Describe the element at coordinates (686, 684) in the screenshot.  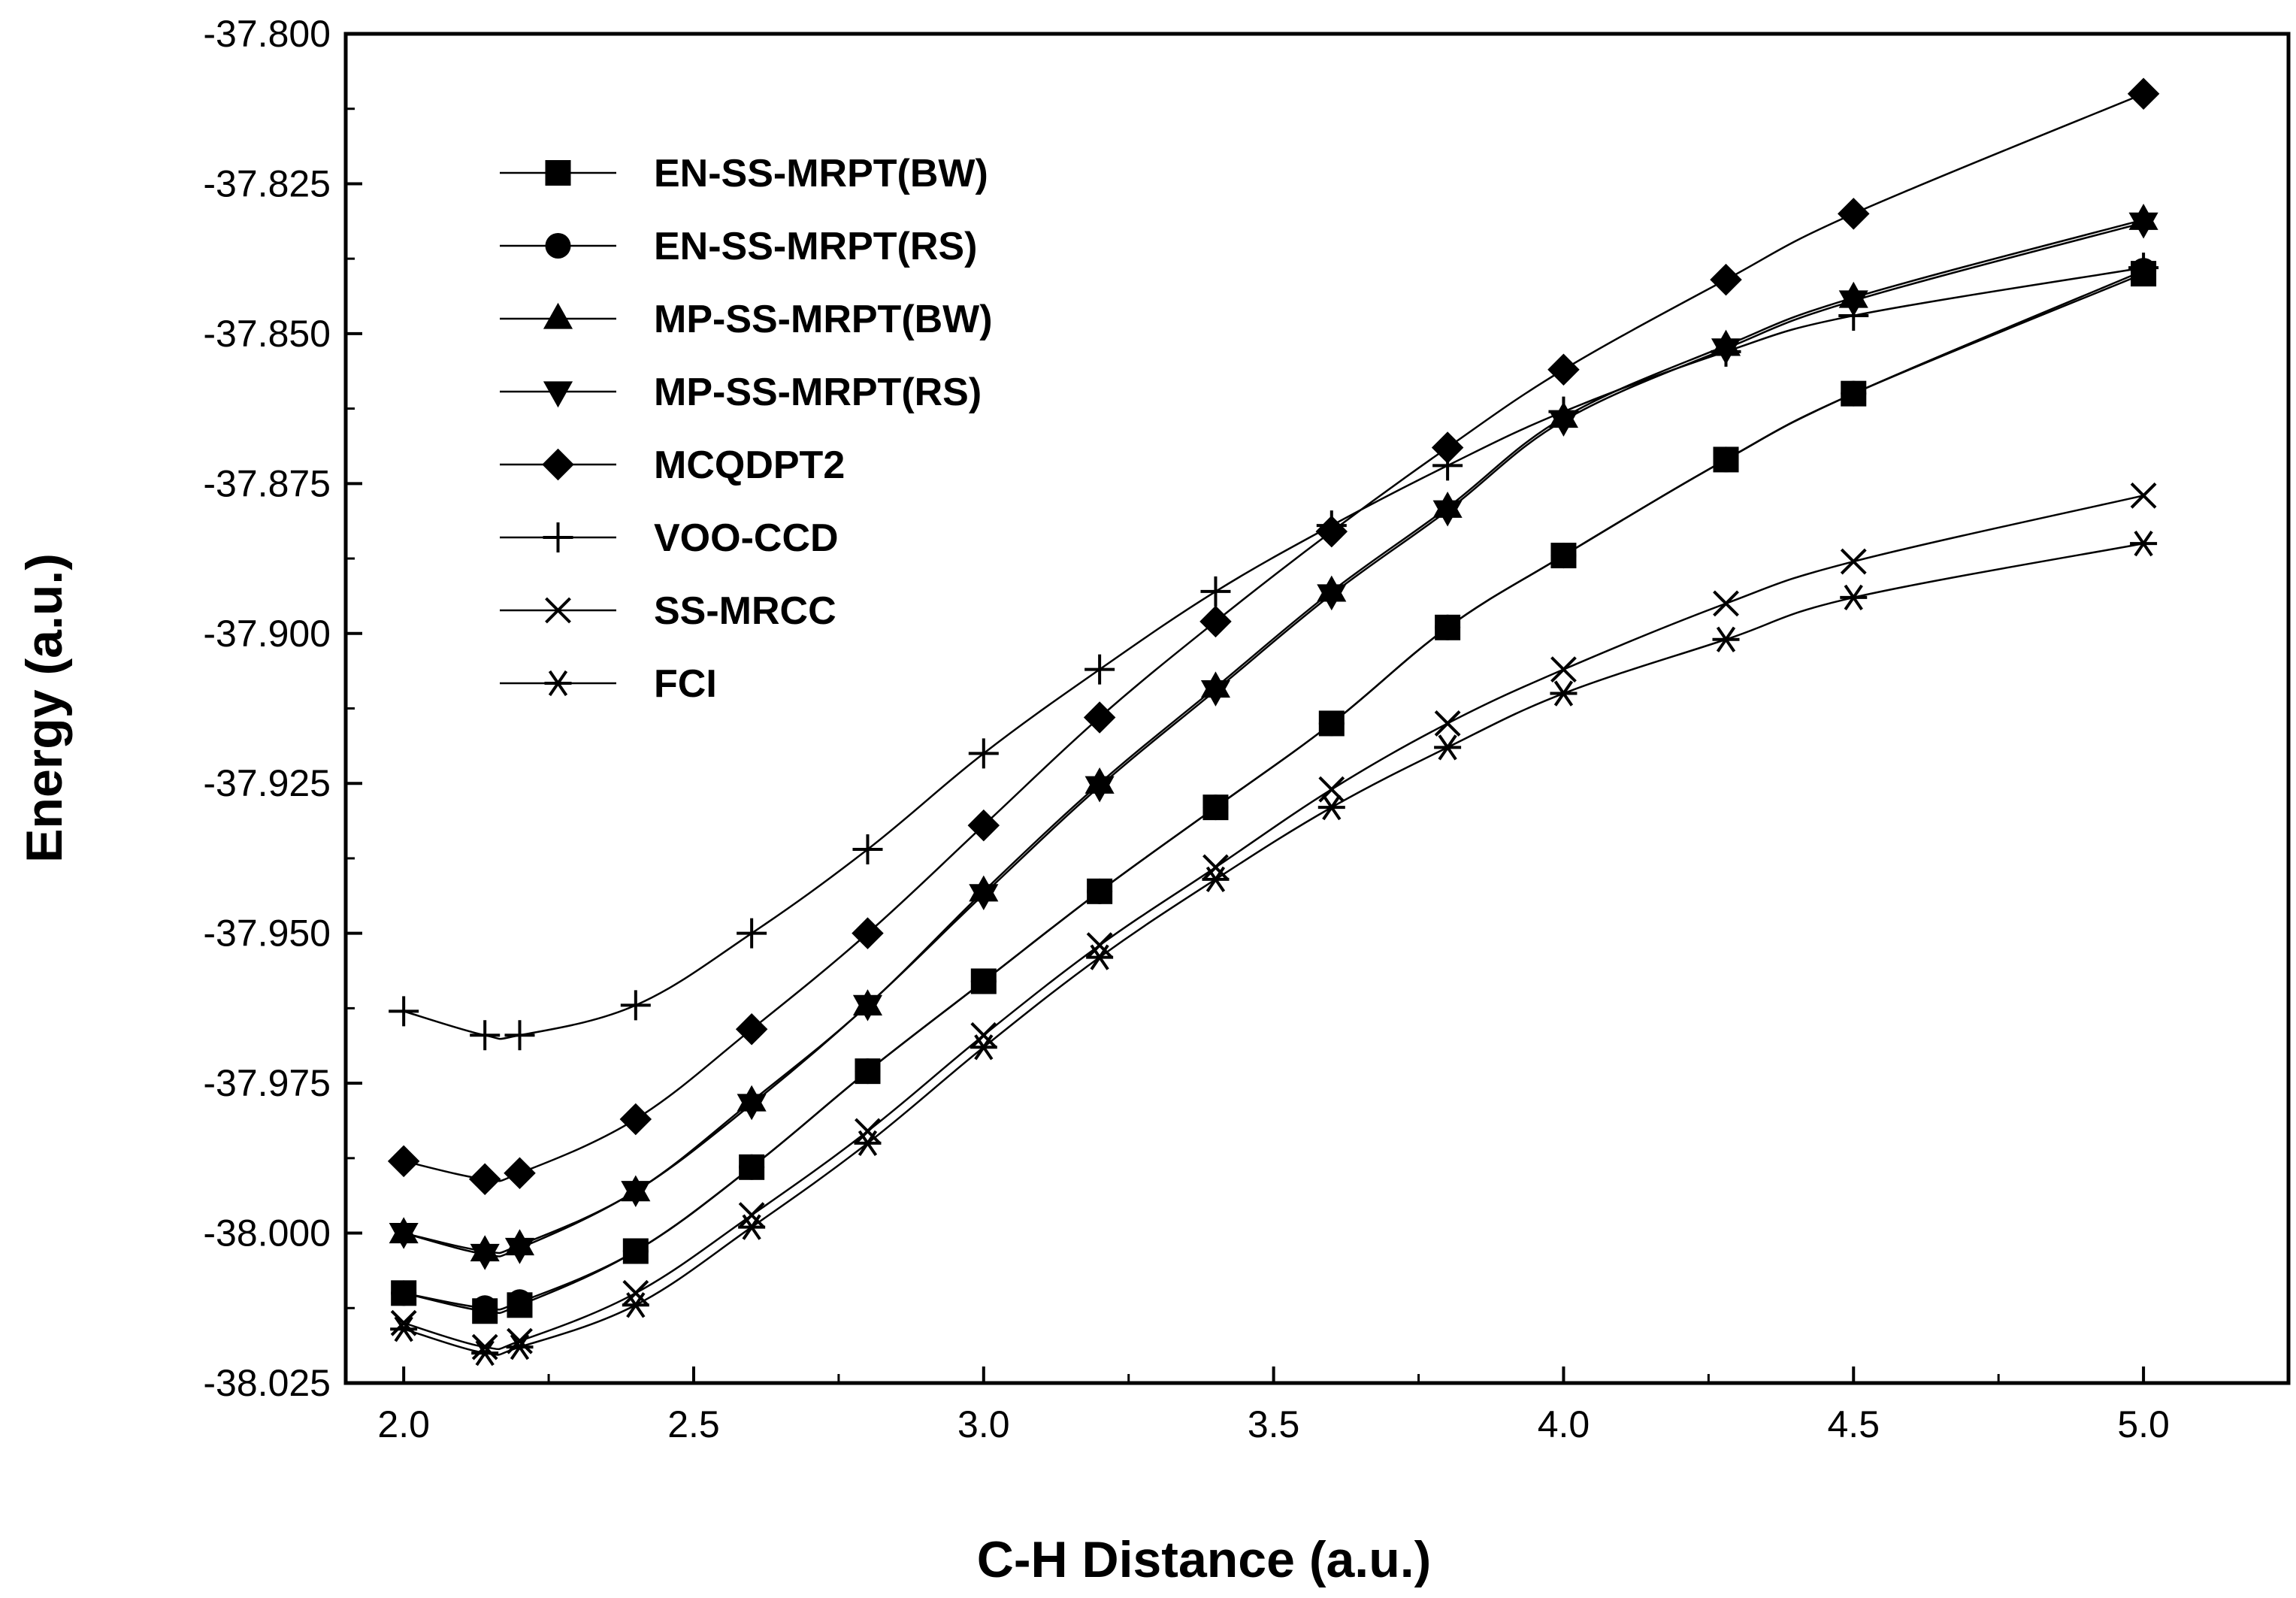
I see `legend-label: FCI` at that location.